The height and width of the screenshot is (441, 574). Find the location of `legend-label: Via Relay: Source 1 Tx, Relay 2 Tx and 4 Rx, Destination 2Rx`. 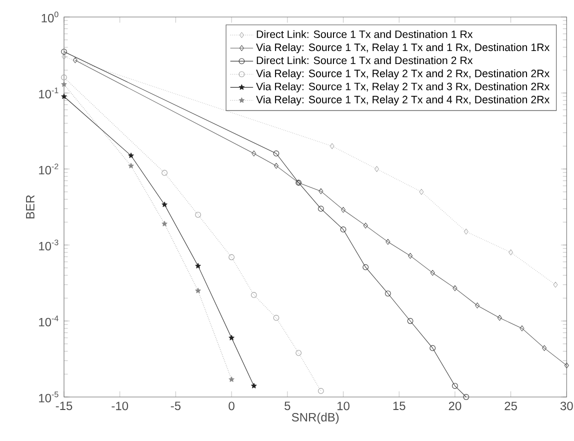

legend-label: Via Relay: Source 1 Tx, Relay 2 Tx and 4 Rx, Destination 2Rx is located at coordinates (403, 101).